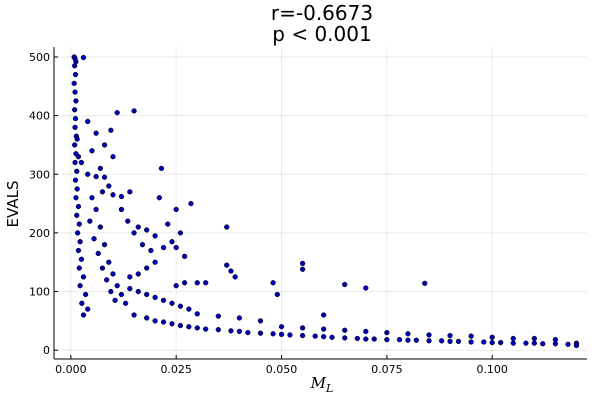 This screenshot has width=600, height=400. I want to click on x-axis-label: ML, so click(322, 384).